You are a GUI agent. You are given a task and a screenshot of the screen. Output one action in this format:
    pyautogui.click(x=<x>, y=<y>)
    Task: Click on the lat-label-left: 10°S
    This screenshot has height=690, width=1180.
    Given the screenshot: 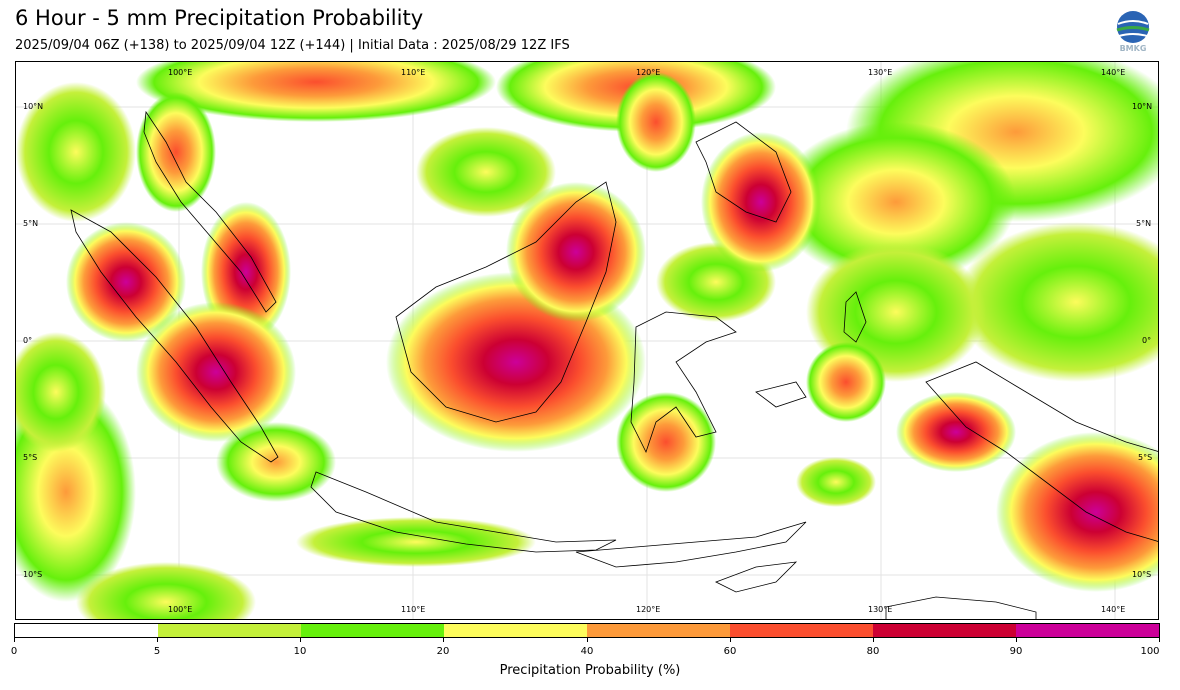 What is the action you would take?
    pyautogui.click(x=33, y=574)
    